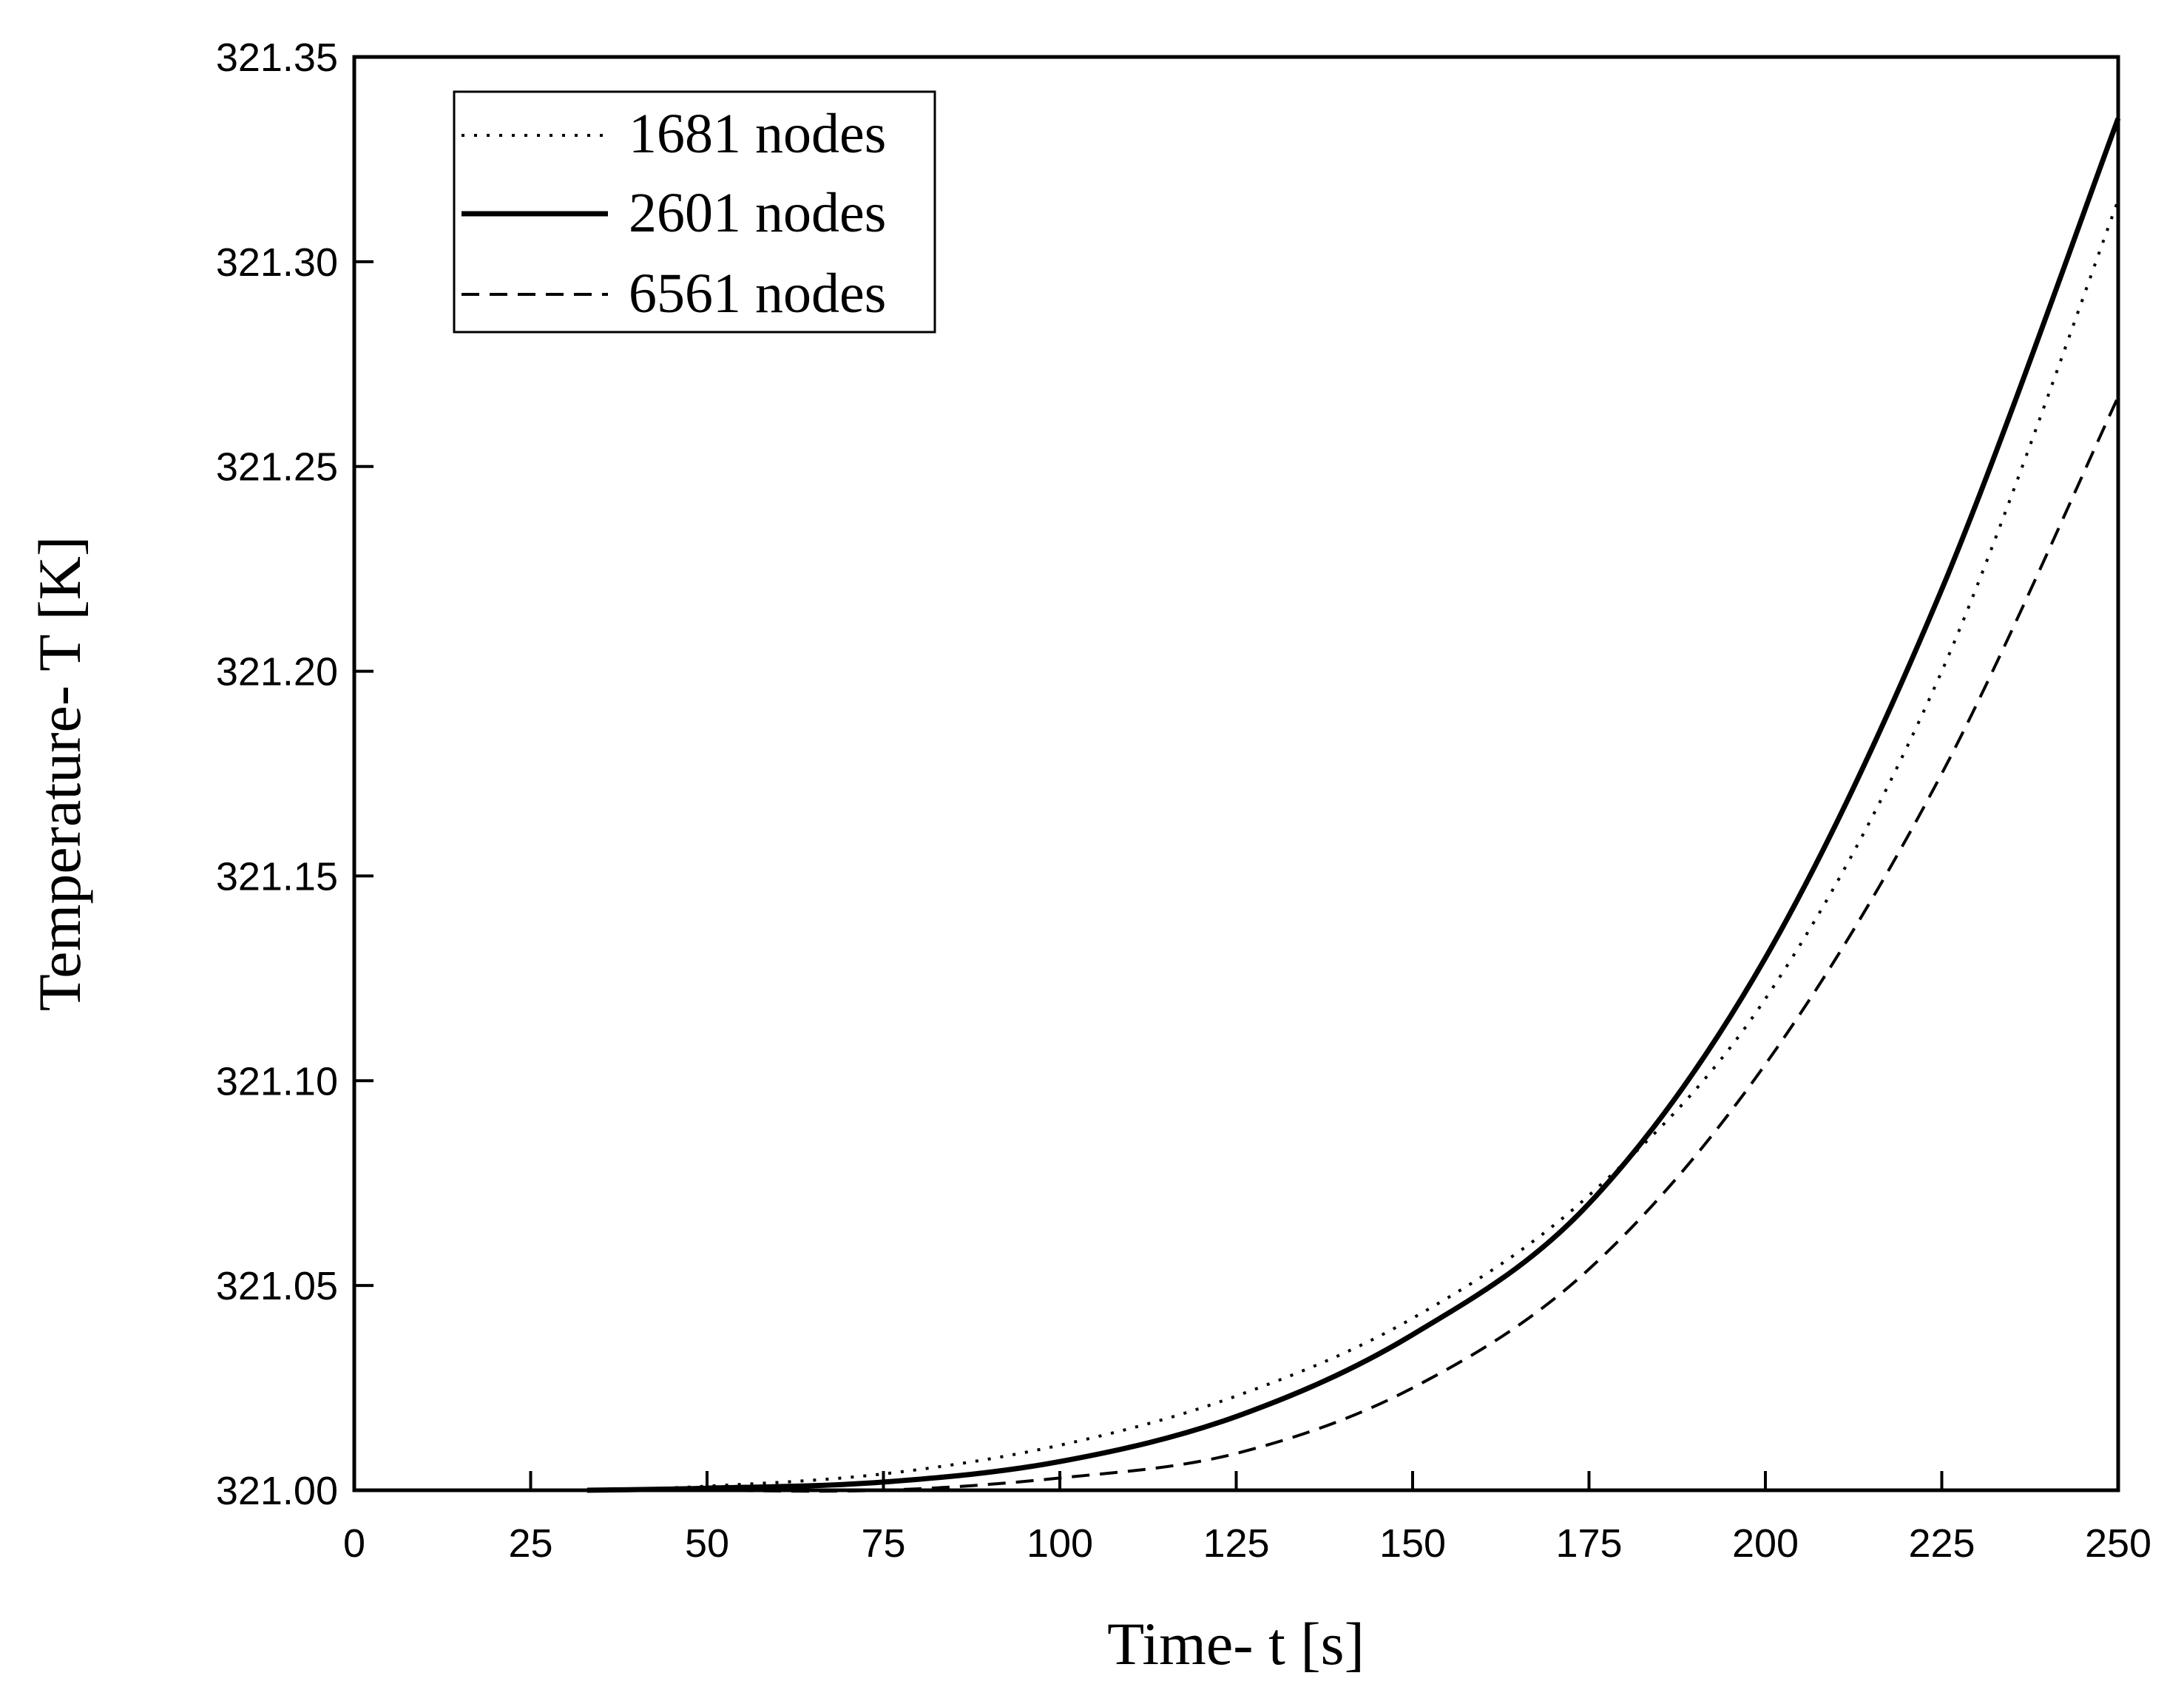 This screenshot has width=2184, height=1704. What do you see at coordinates (1589, 1543) in the screenshot?
I see `x-tick-label: 175` at bounding box center [1589, 1543].